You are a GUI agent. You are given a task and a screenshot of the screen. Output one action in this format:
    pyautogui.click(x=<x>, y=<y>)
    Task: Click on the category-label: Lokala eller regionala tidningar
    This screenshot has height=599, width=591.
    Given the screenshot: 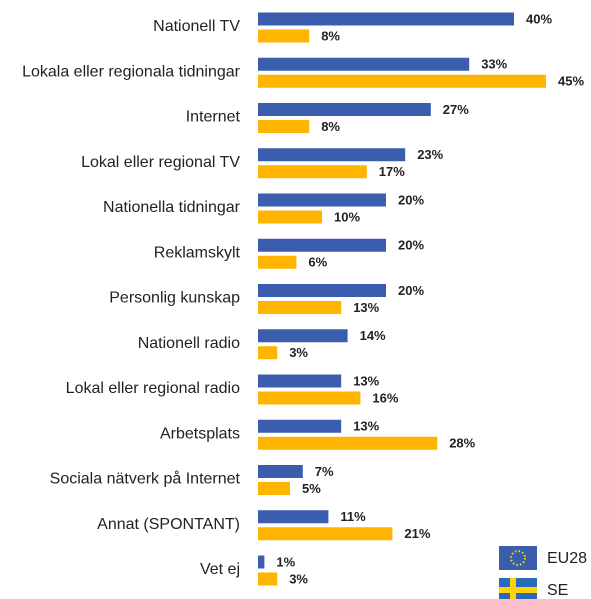 What is the action you would take?
    pyautogui.click(x=131, y=71)
    